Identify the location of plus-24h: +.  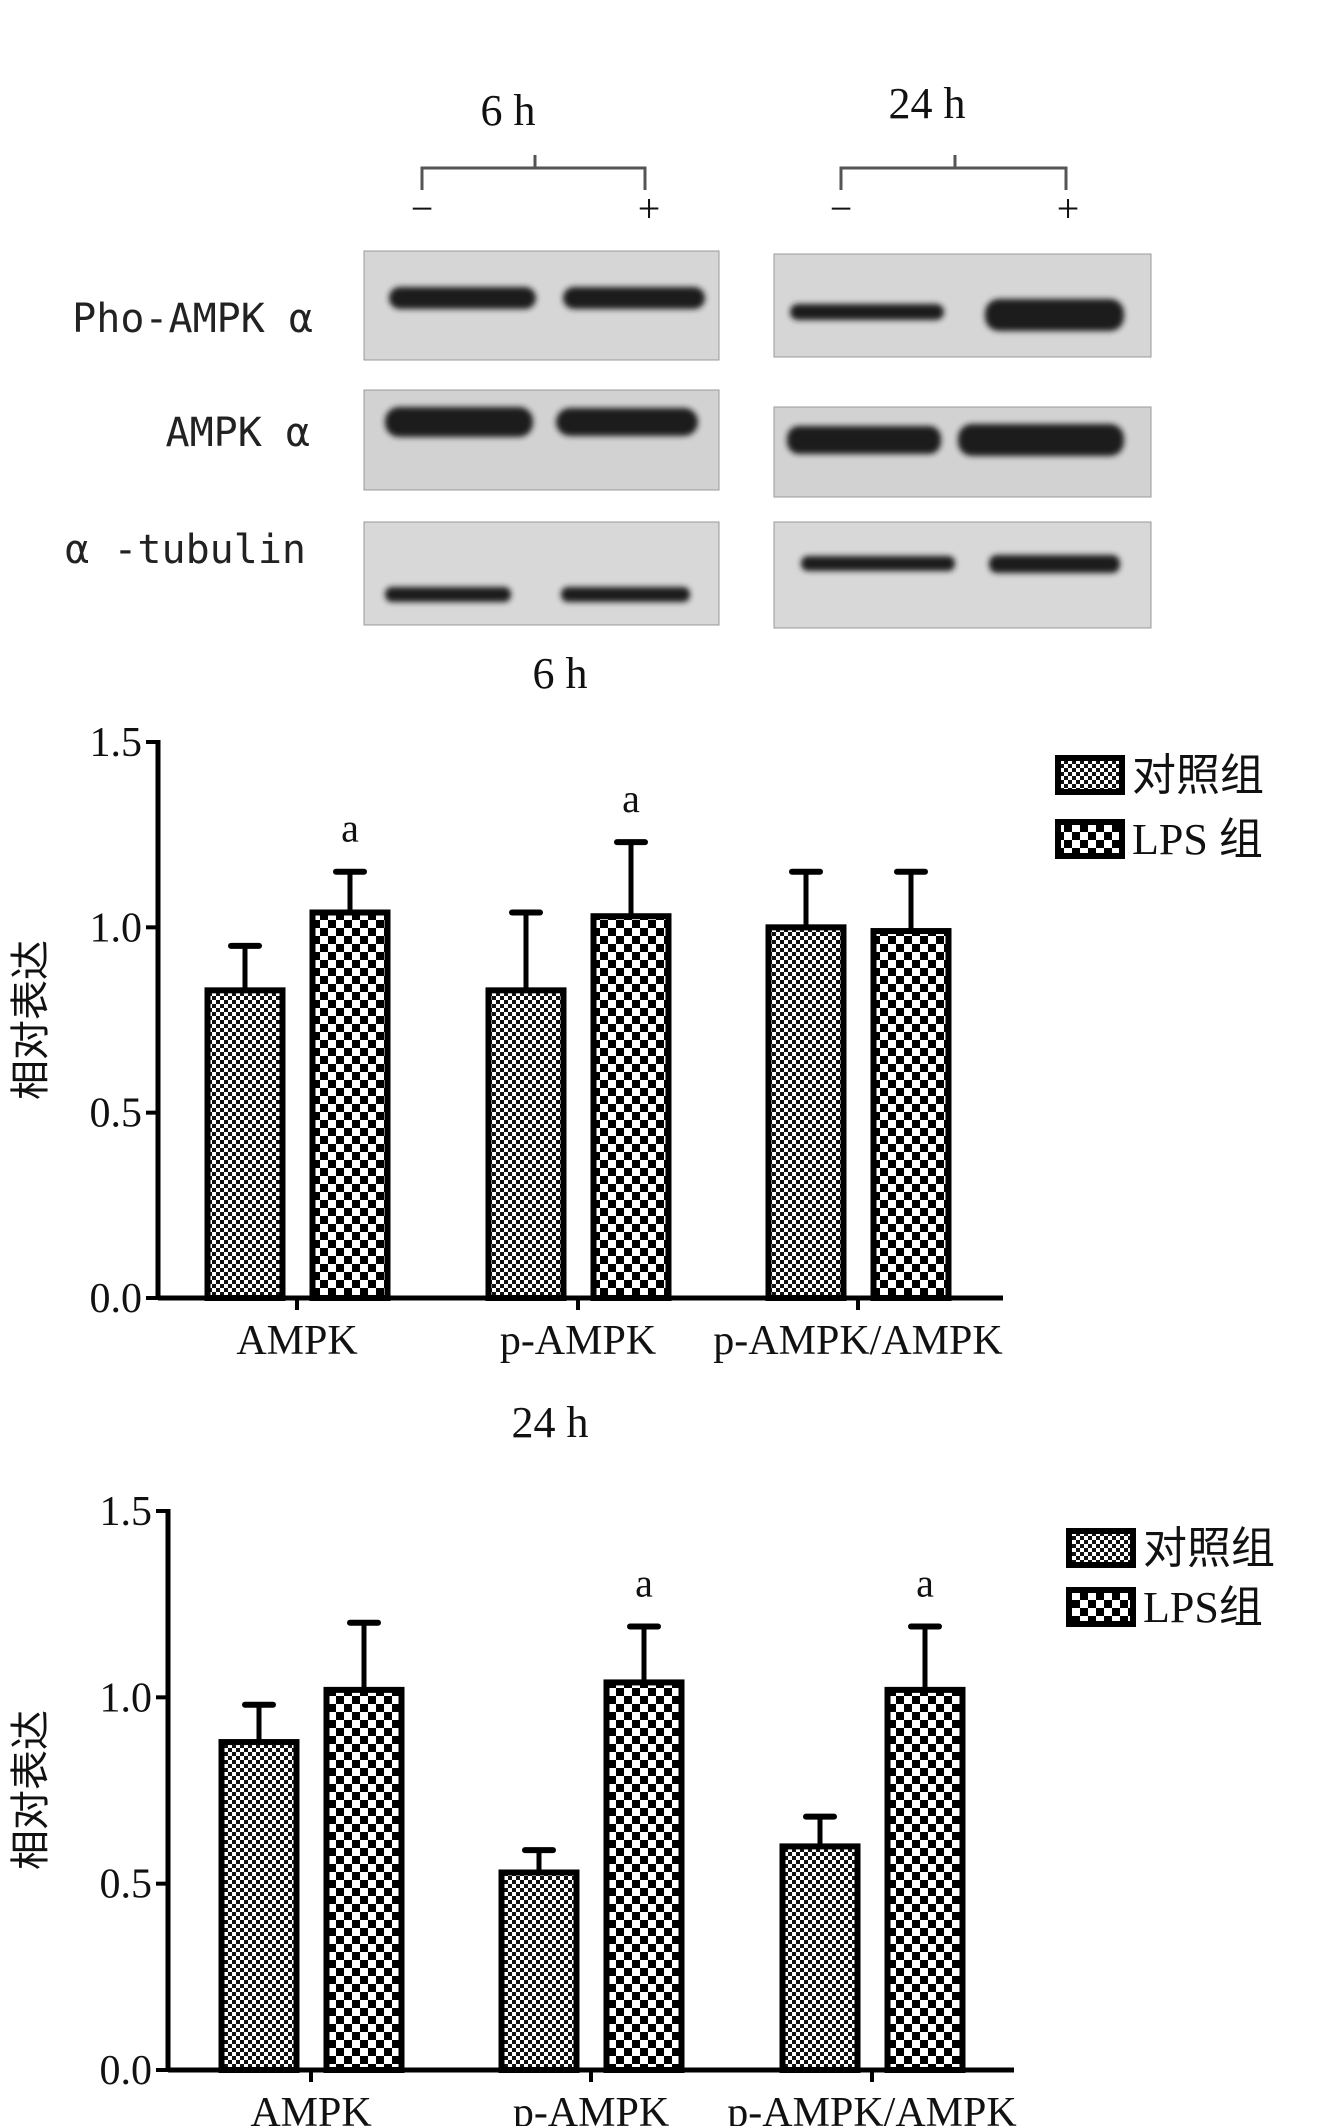
(1068, 208).